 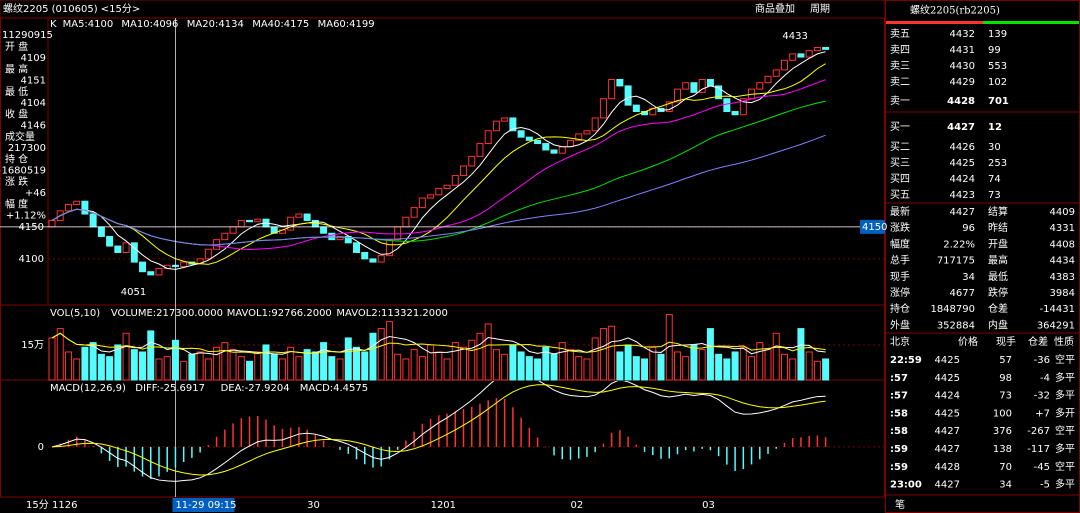 I want to click on trade-price: 4428, so click(x=947, y=467).